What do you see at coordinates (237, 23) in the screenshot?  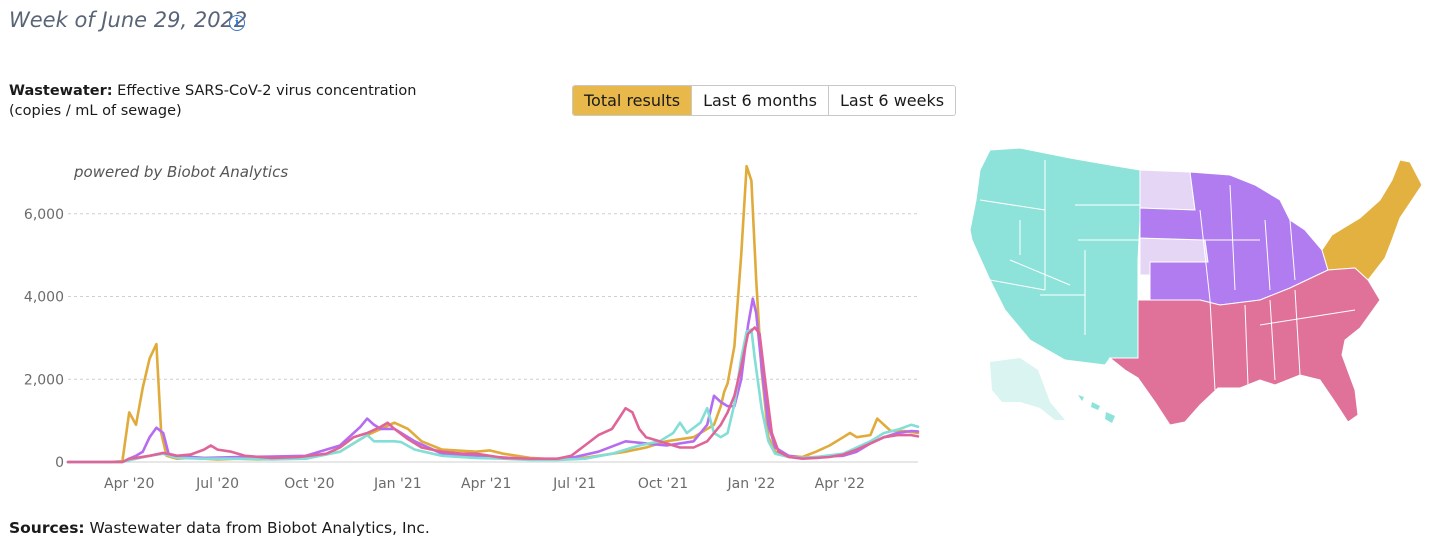 I see `info-icon: i` at bounding box center [237, 23].